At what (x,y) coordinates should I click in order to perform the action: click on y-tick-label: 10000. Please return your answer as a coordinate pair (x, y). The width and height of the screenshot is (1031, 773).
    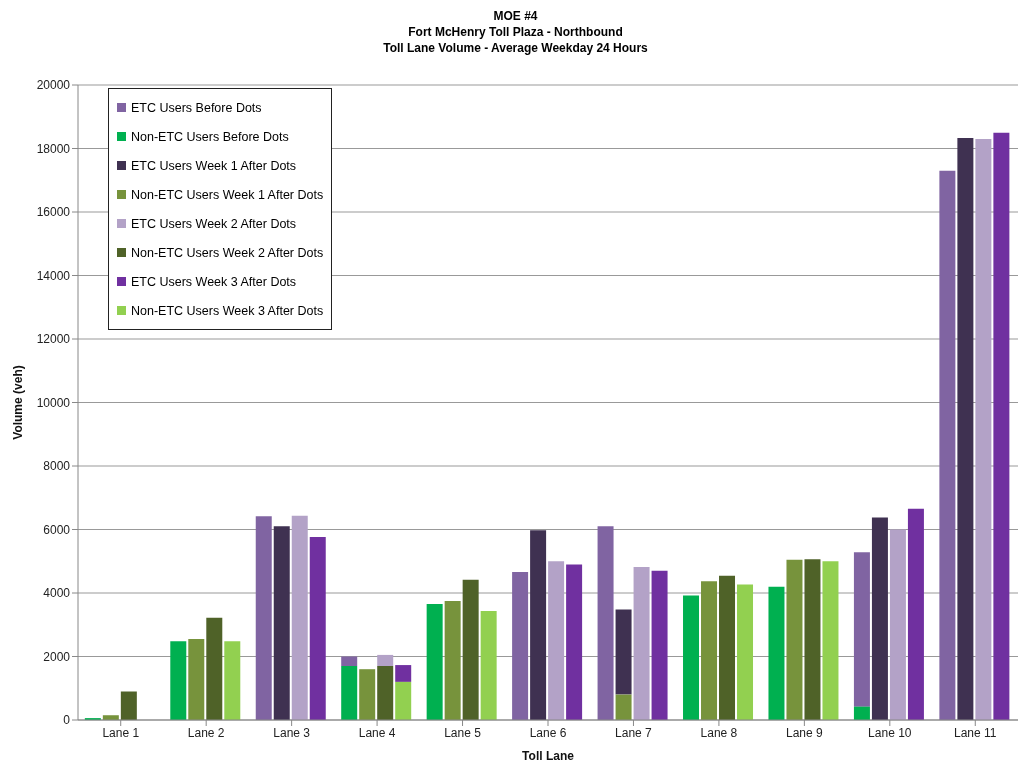
    Looking at the image, I should click on (53, 402).